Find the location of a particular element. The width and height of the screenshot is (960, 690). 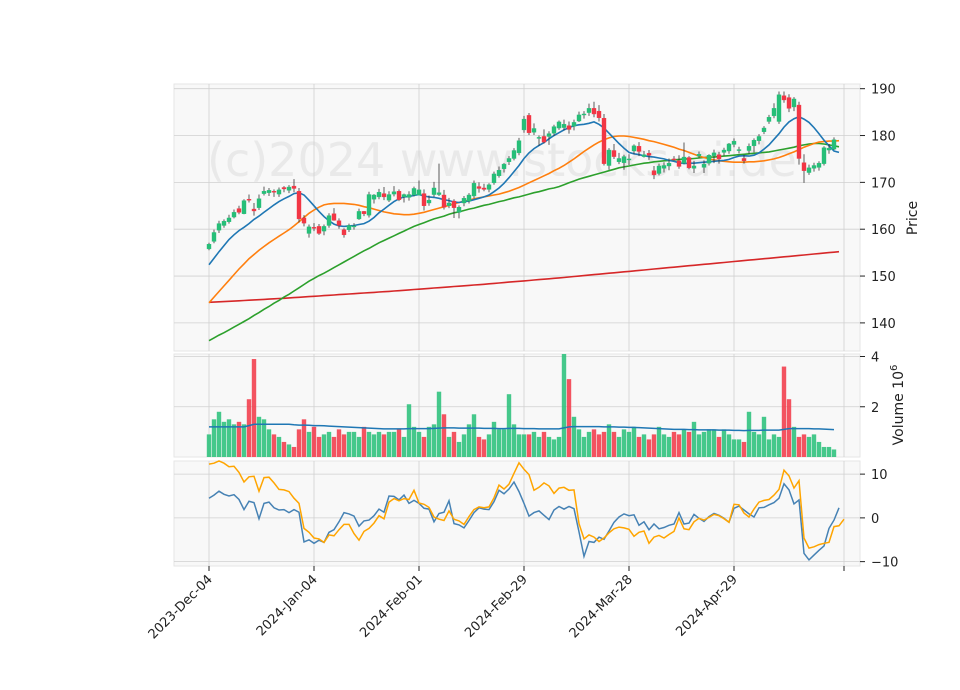

signal-line is located at coordinates (526, 504).